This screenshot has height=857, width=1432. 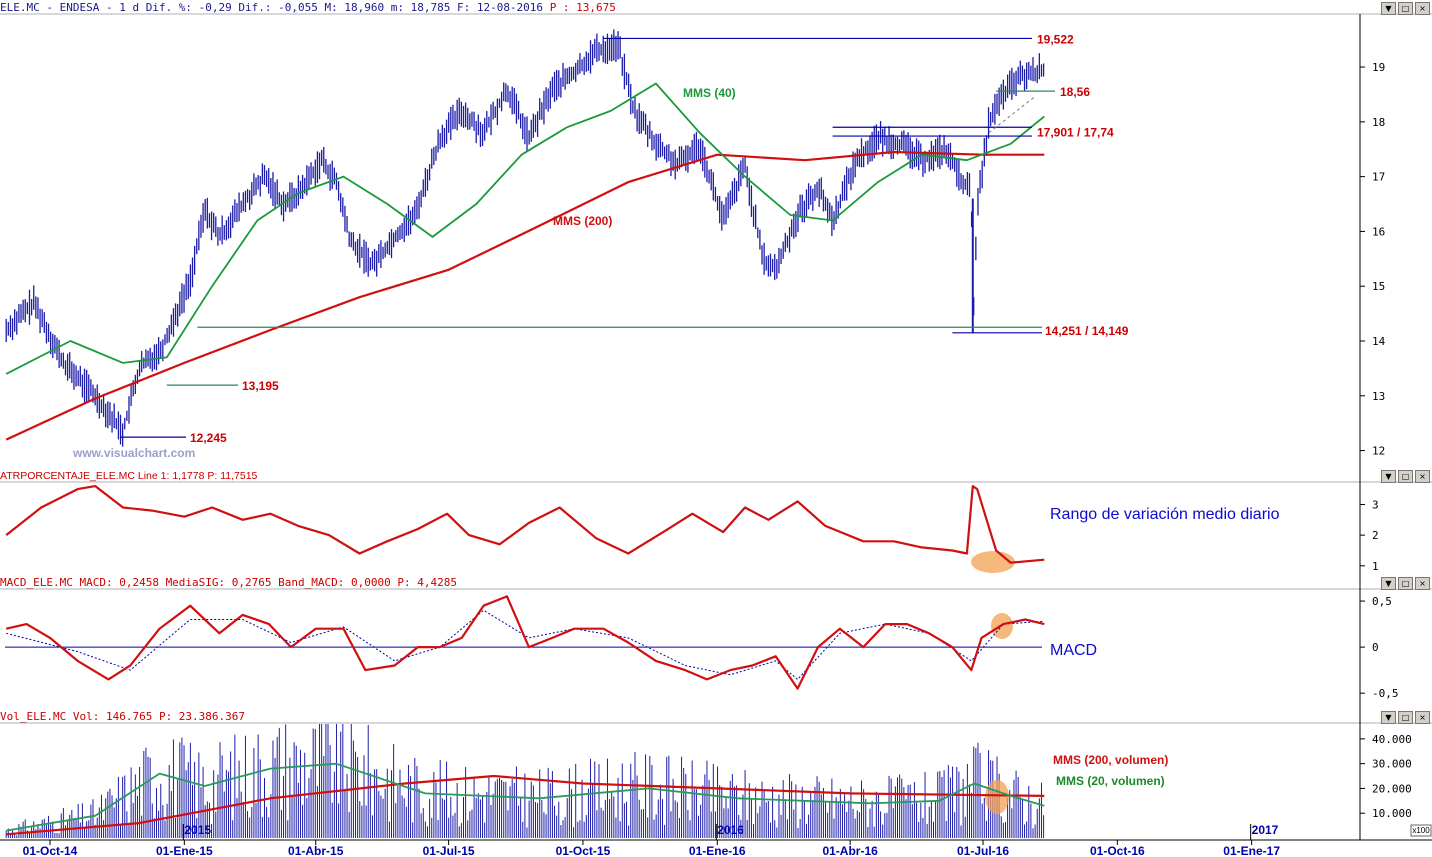 What do you see at coordinates (1165, 514) in the screenshot?
I see `atr-note: Rango de variación medio diario` at bounding box center [1165, 514].